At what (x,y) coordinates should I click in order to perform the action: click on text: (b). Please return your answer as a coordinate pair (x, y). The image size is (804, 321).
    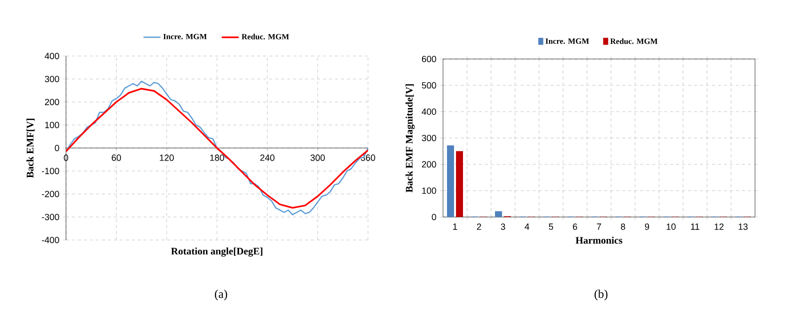
    Looking at the image, I should click on (601, 295).